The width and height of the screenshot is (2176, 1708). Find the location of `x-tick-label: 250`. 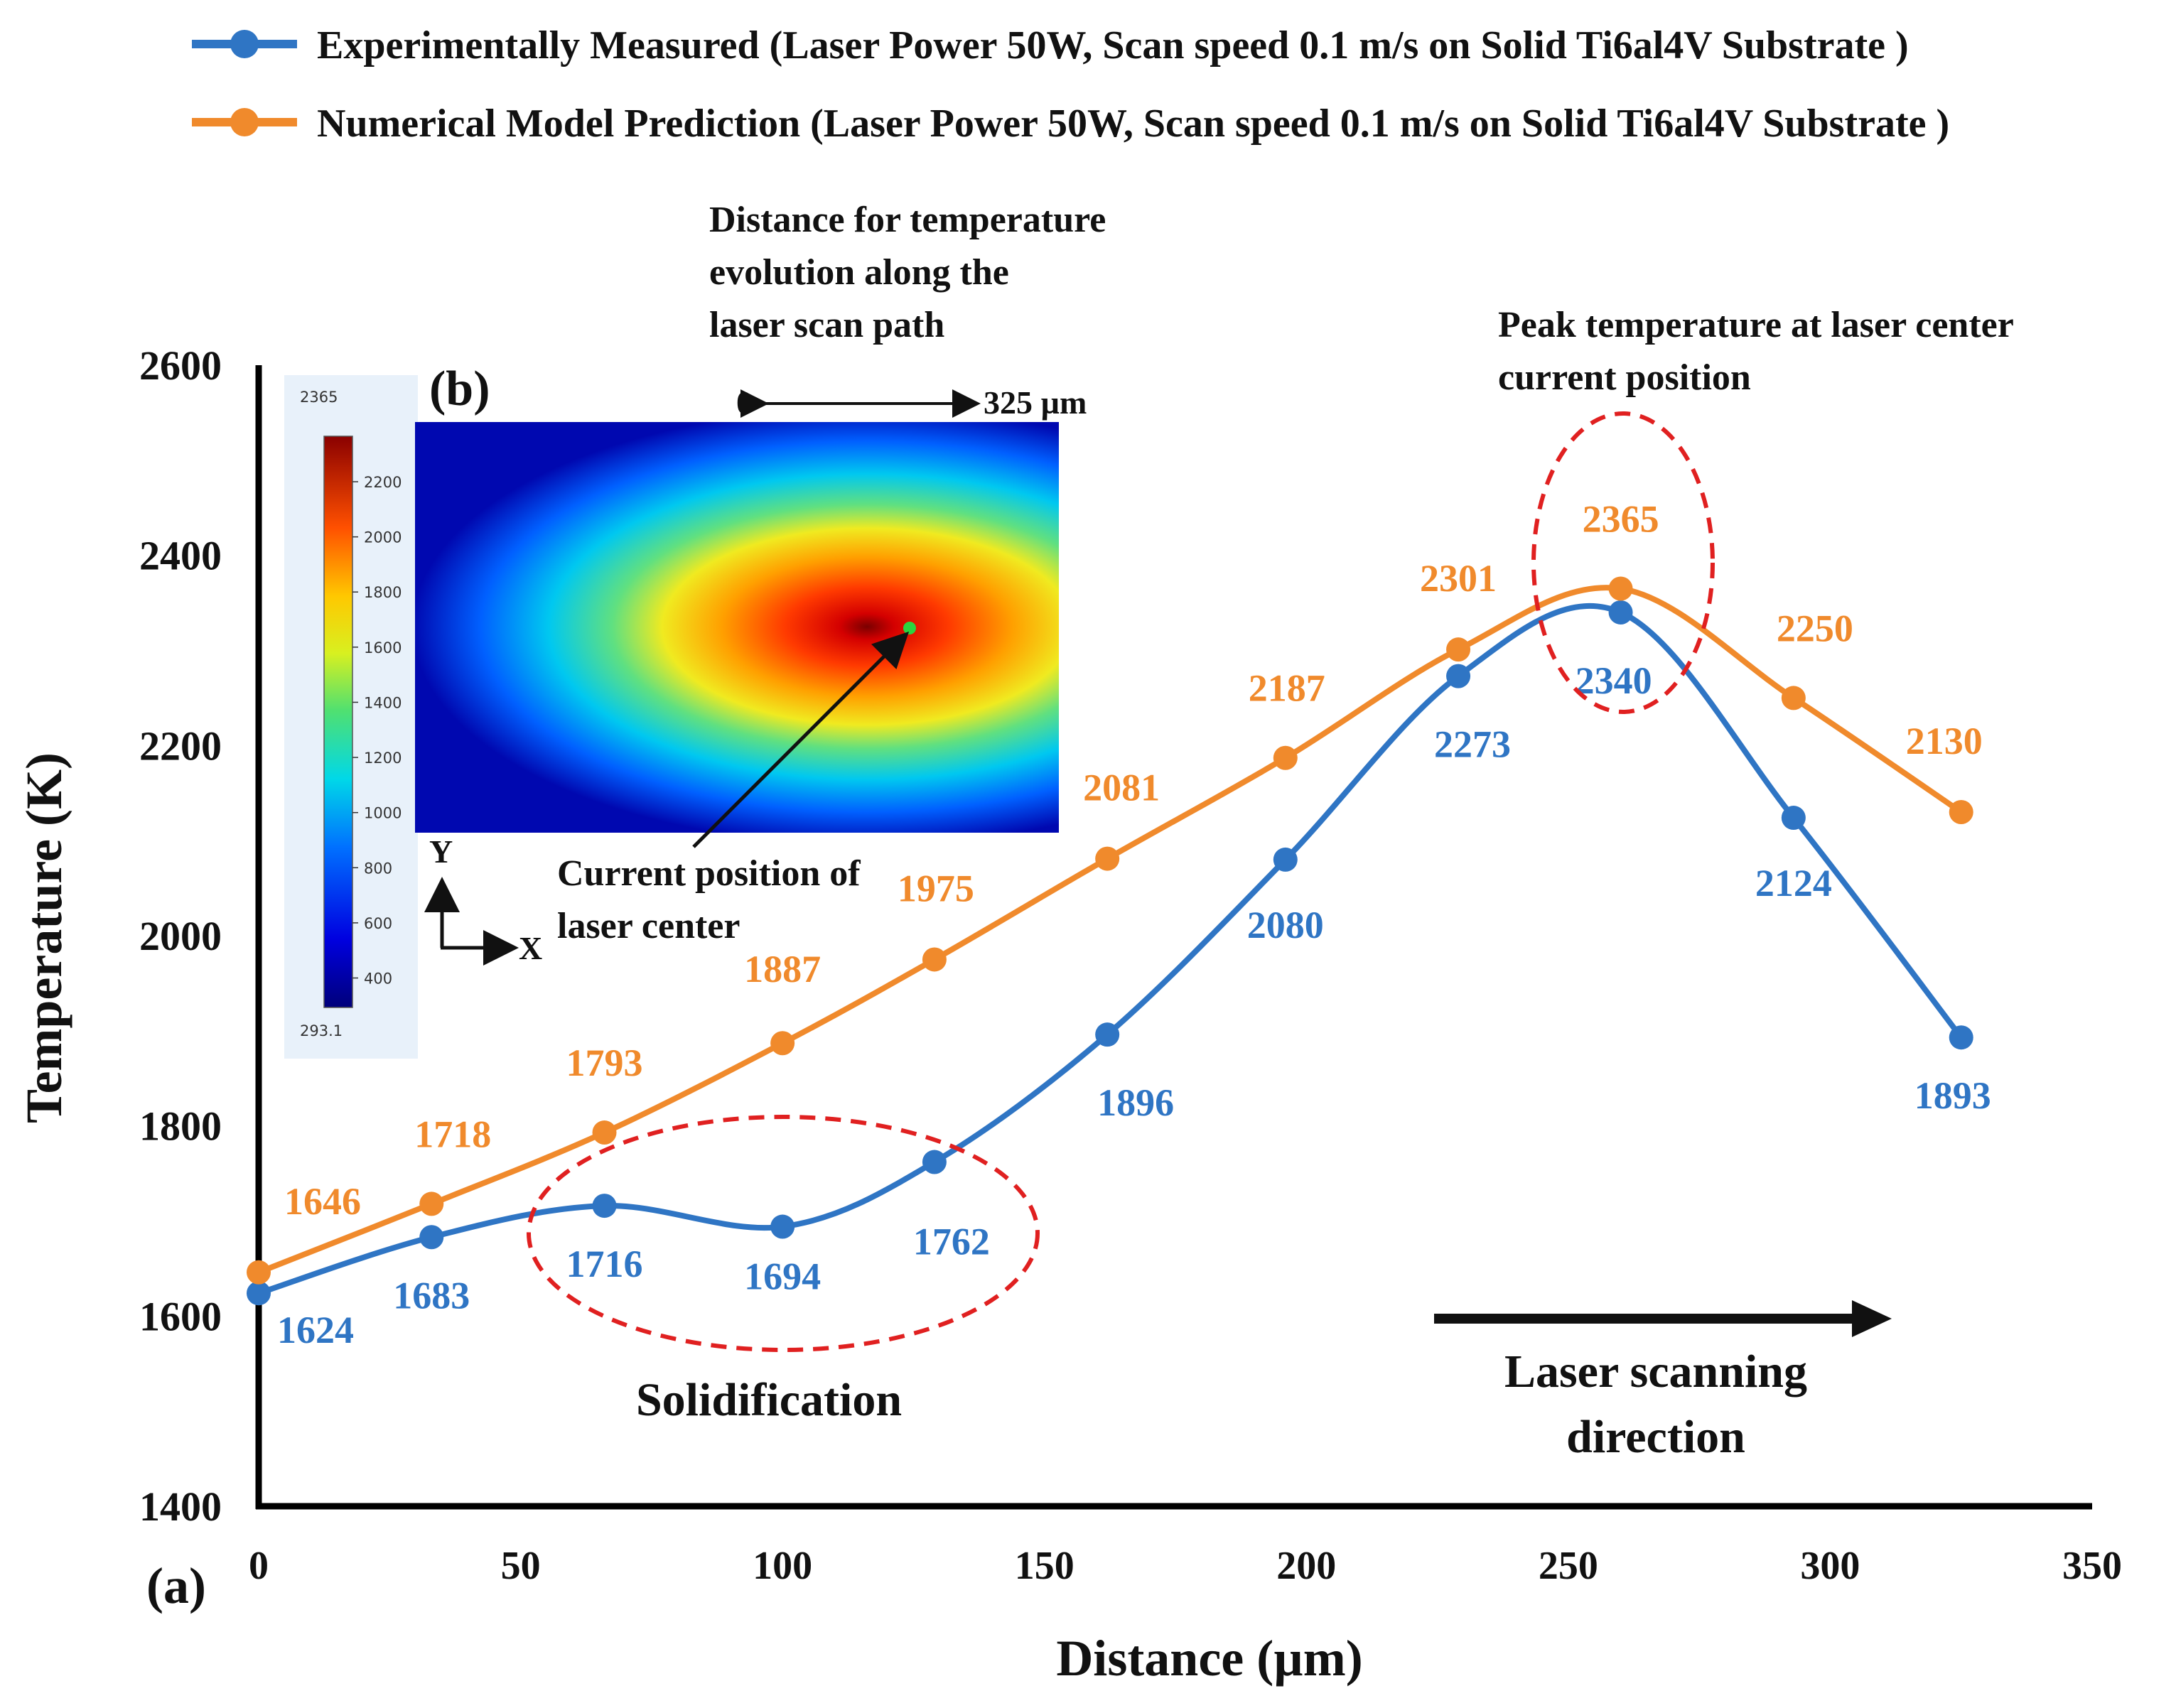

x-tick-label: 250 is located at coordinates (1568, 1566).